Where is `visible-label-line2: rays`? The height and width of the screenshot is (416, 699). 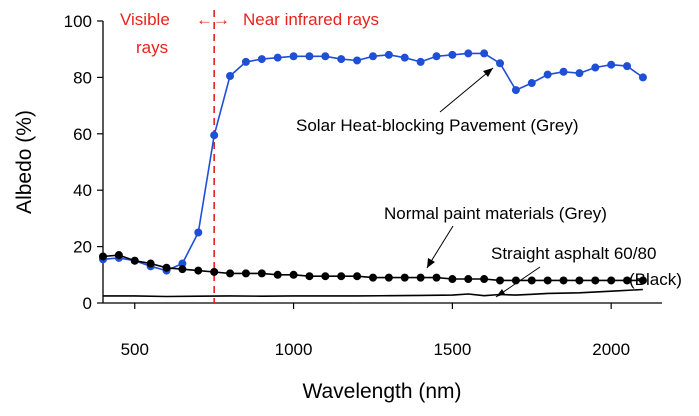 visible-label-line2: rays is located at coordinates (152, 47).